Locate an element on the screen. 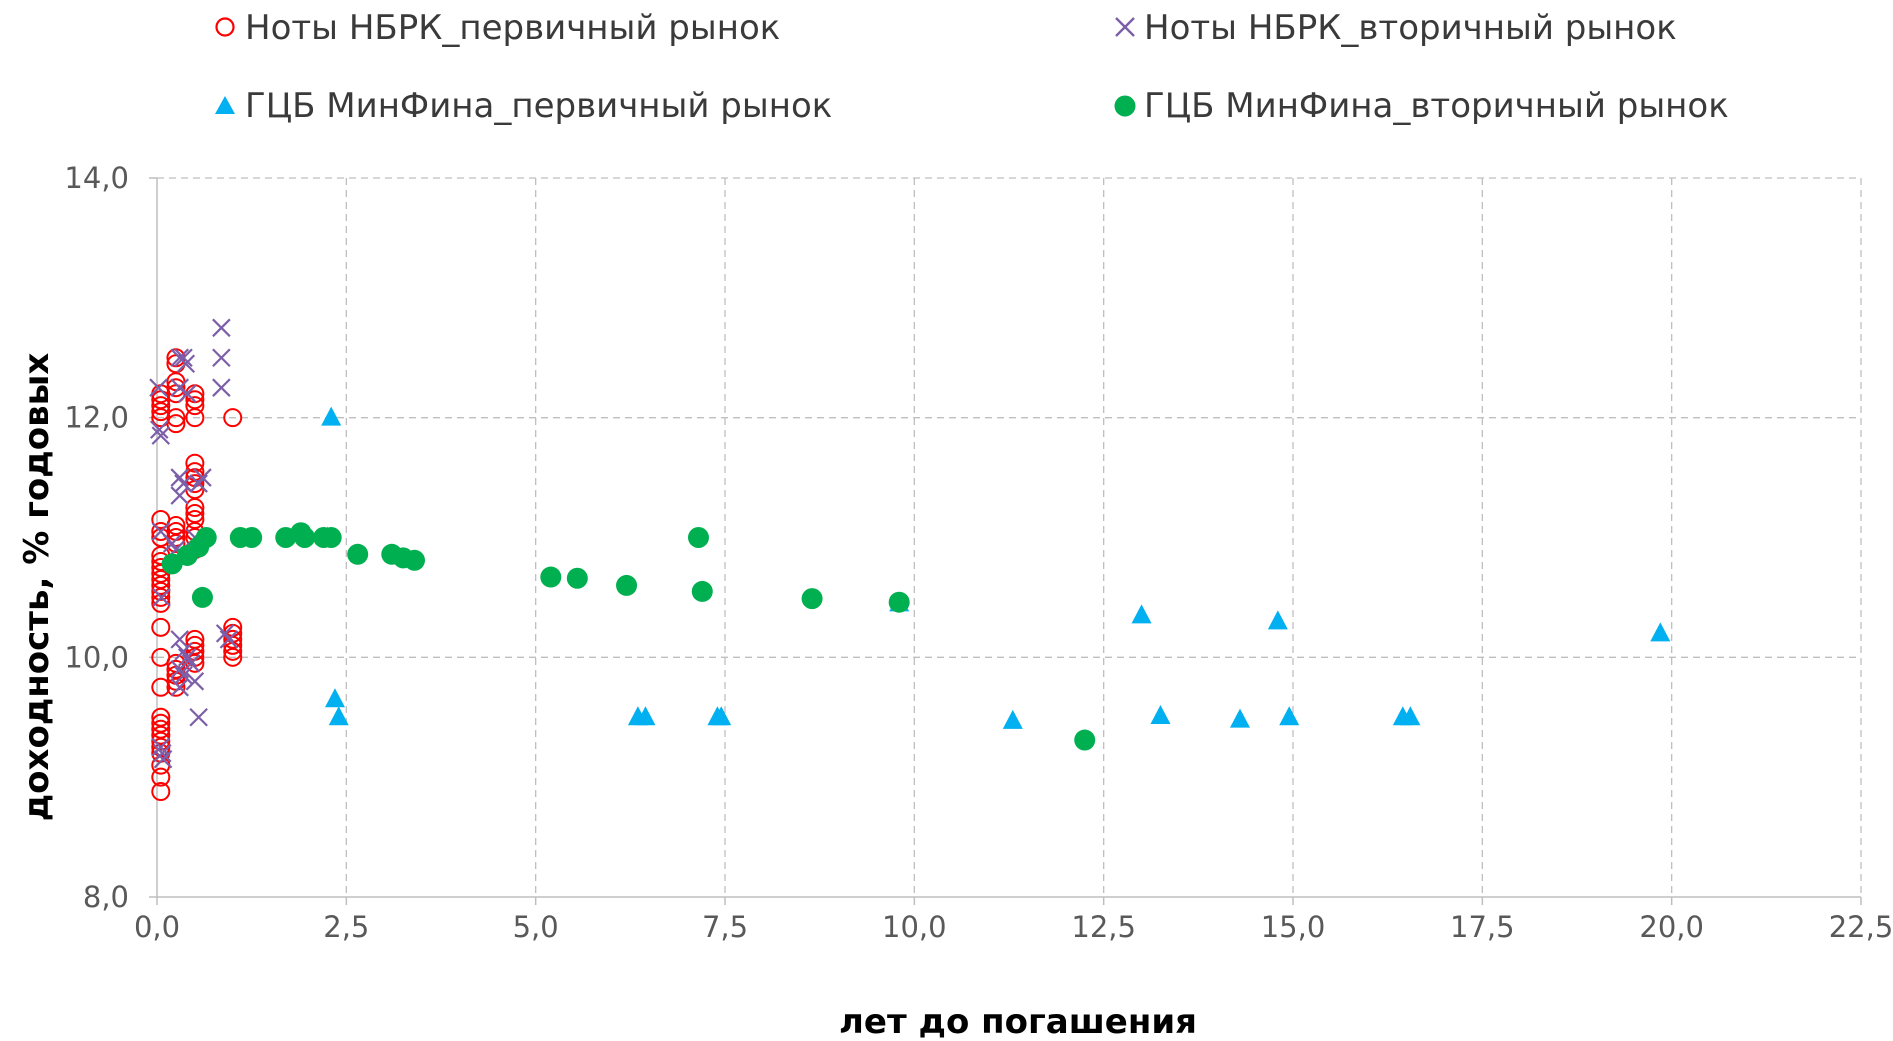  x-tick-label: 12,5 is located at coordinates (1103, 927).